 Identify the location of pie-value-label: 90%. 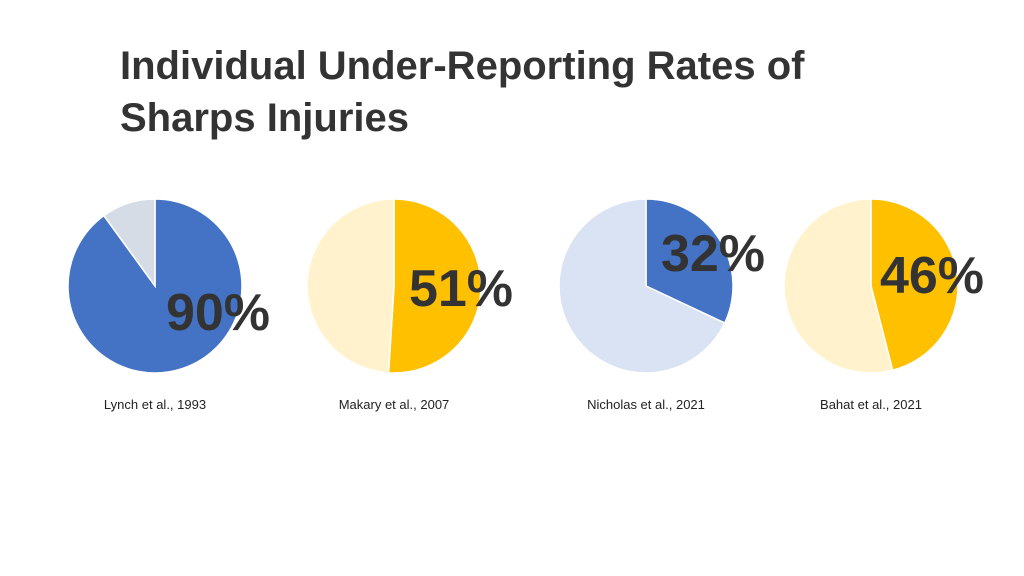
(218, 313).